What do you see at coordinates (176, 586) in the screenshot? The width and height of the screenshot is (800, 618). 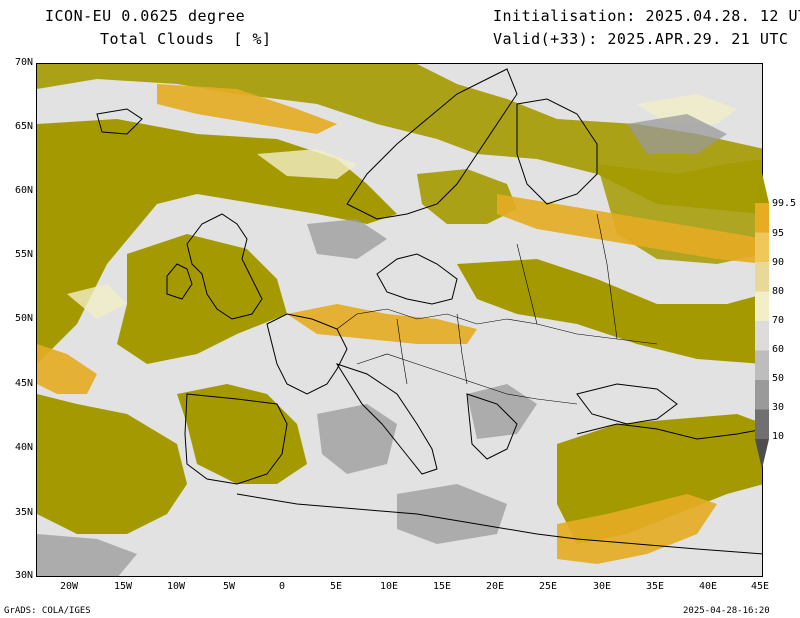 I see `lon-label-10w: 10W` at bounding box center [176, 586].